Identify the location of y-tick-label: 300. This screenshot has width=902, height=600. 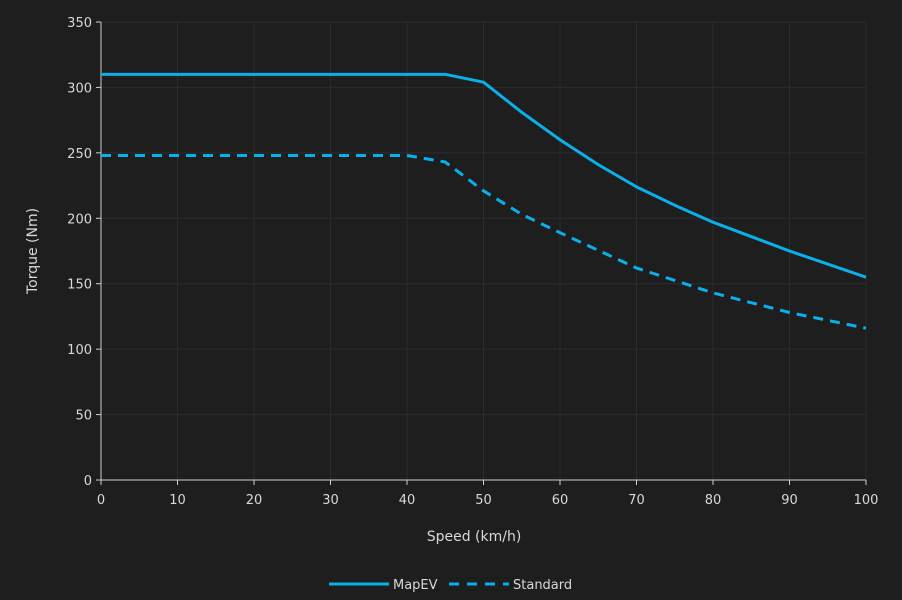
(79, 88).